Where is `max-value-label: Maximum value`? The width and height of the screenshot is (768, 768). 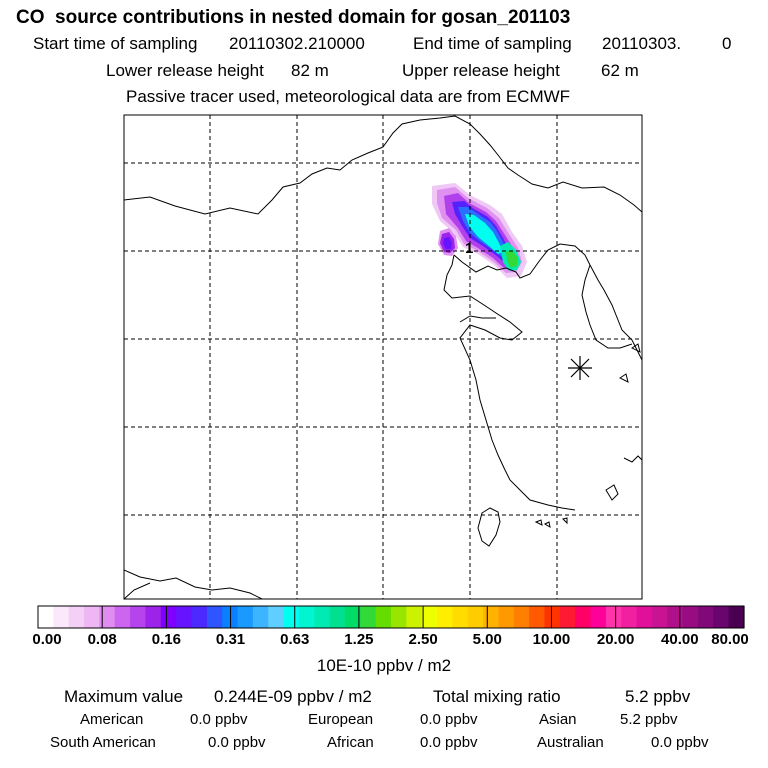 max-value-label: Maximum value is located at coordinates (124, 696).